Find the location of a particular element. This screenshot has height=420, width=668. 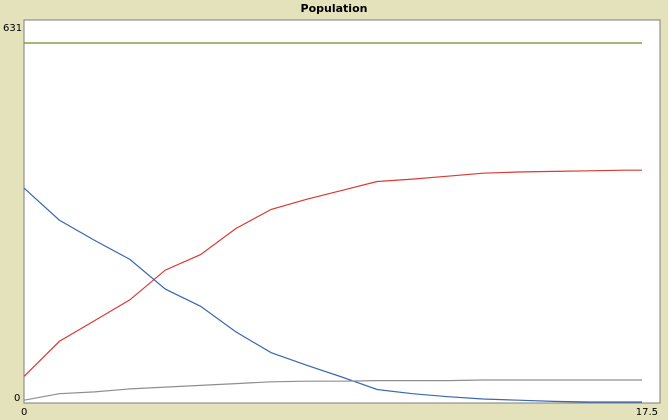

y-tick-label-min: 0 is located at coordinates (17, 398).